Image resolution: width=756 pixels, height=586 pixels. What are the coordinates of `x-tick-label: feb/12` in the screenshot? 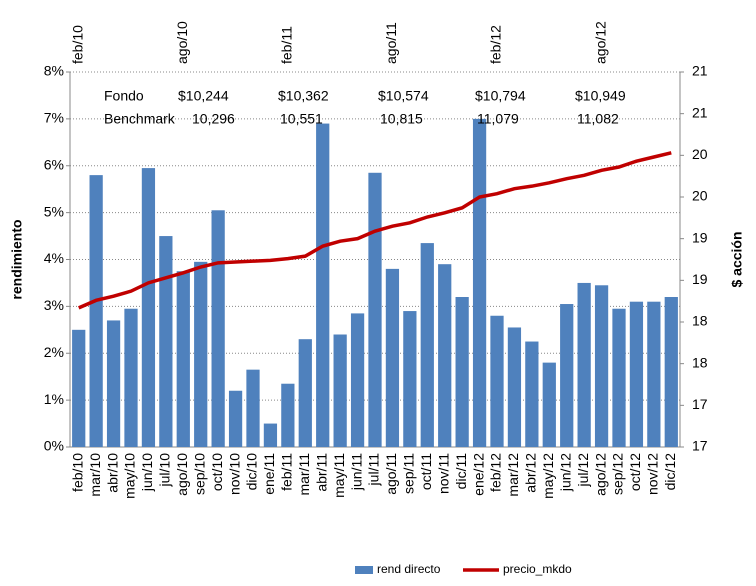 It's located at (496, 472).